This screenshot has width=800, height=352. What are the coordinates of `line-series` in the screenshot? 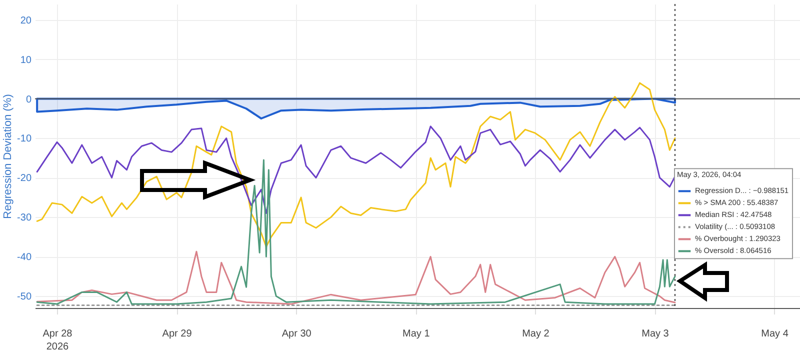 It's located at (356, 277).